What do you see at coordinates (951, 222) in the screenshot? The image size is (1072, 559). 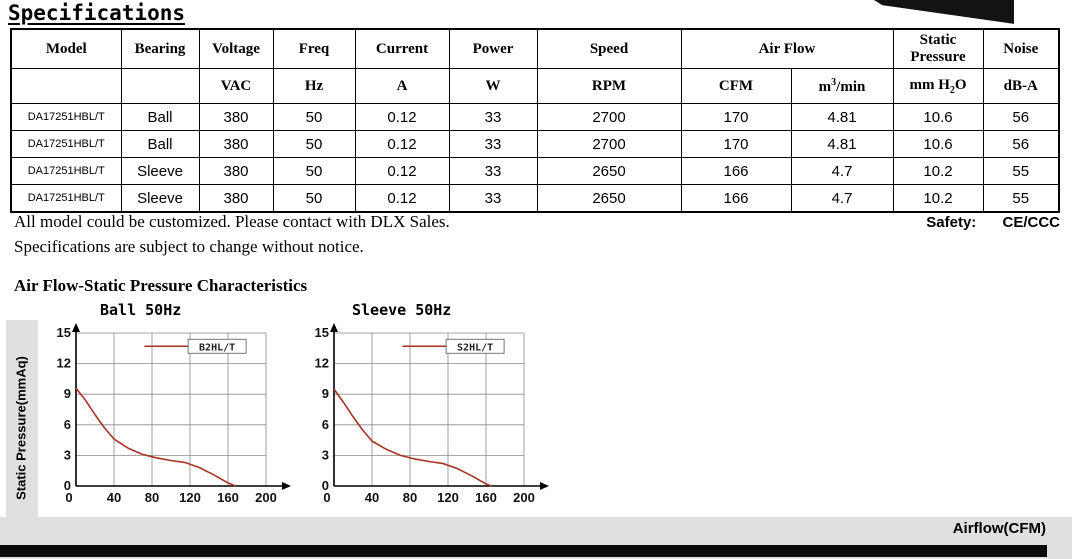 I see `safety-label: Safety:` at bounding box center [951, 222].